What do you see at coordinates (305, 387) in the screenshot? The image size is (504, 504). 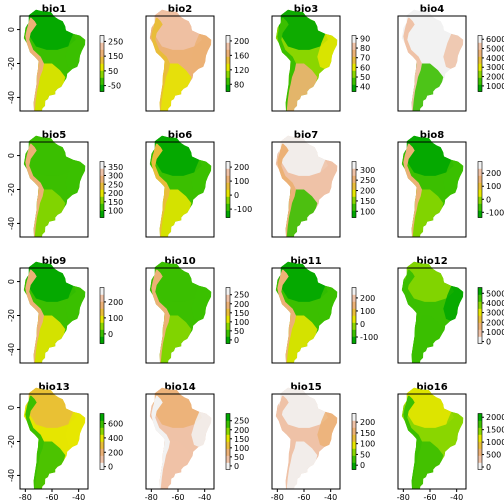 I see `panel-title: bio15` at bounding box center [305, 387].